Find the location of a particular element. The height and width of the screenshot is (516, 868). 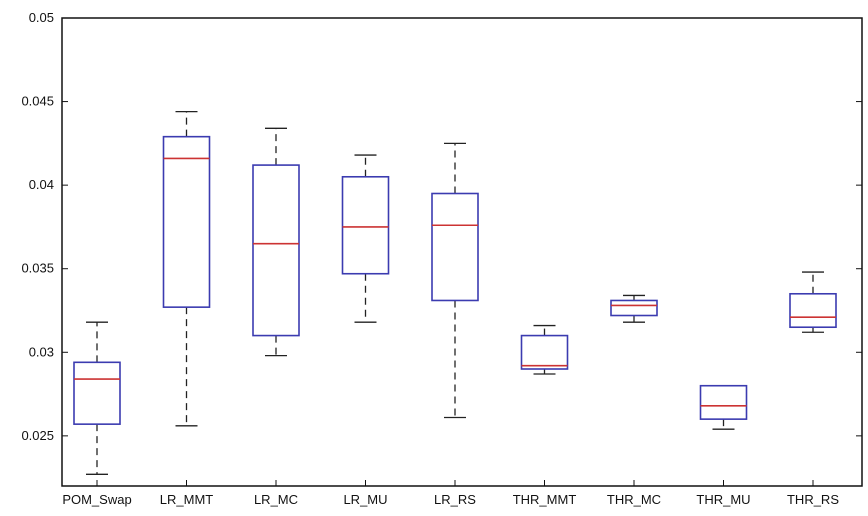

box-LR_MMT is located at coordinates (186, 298).